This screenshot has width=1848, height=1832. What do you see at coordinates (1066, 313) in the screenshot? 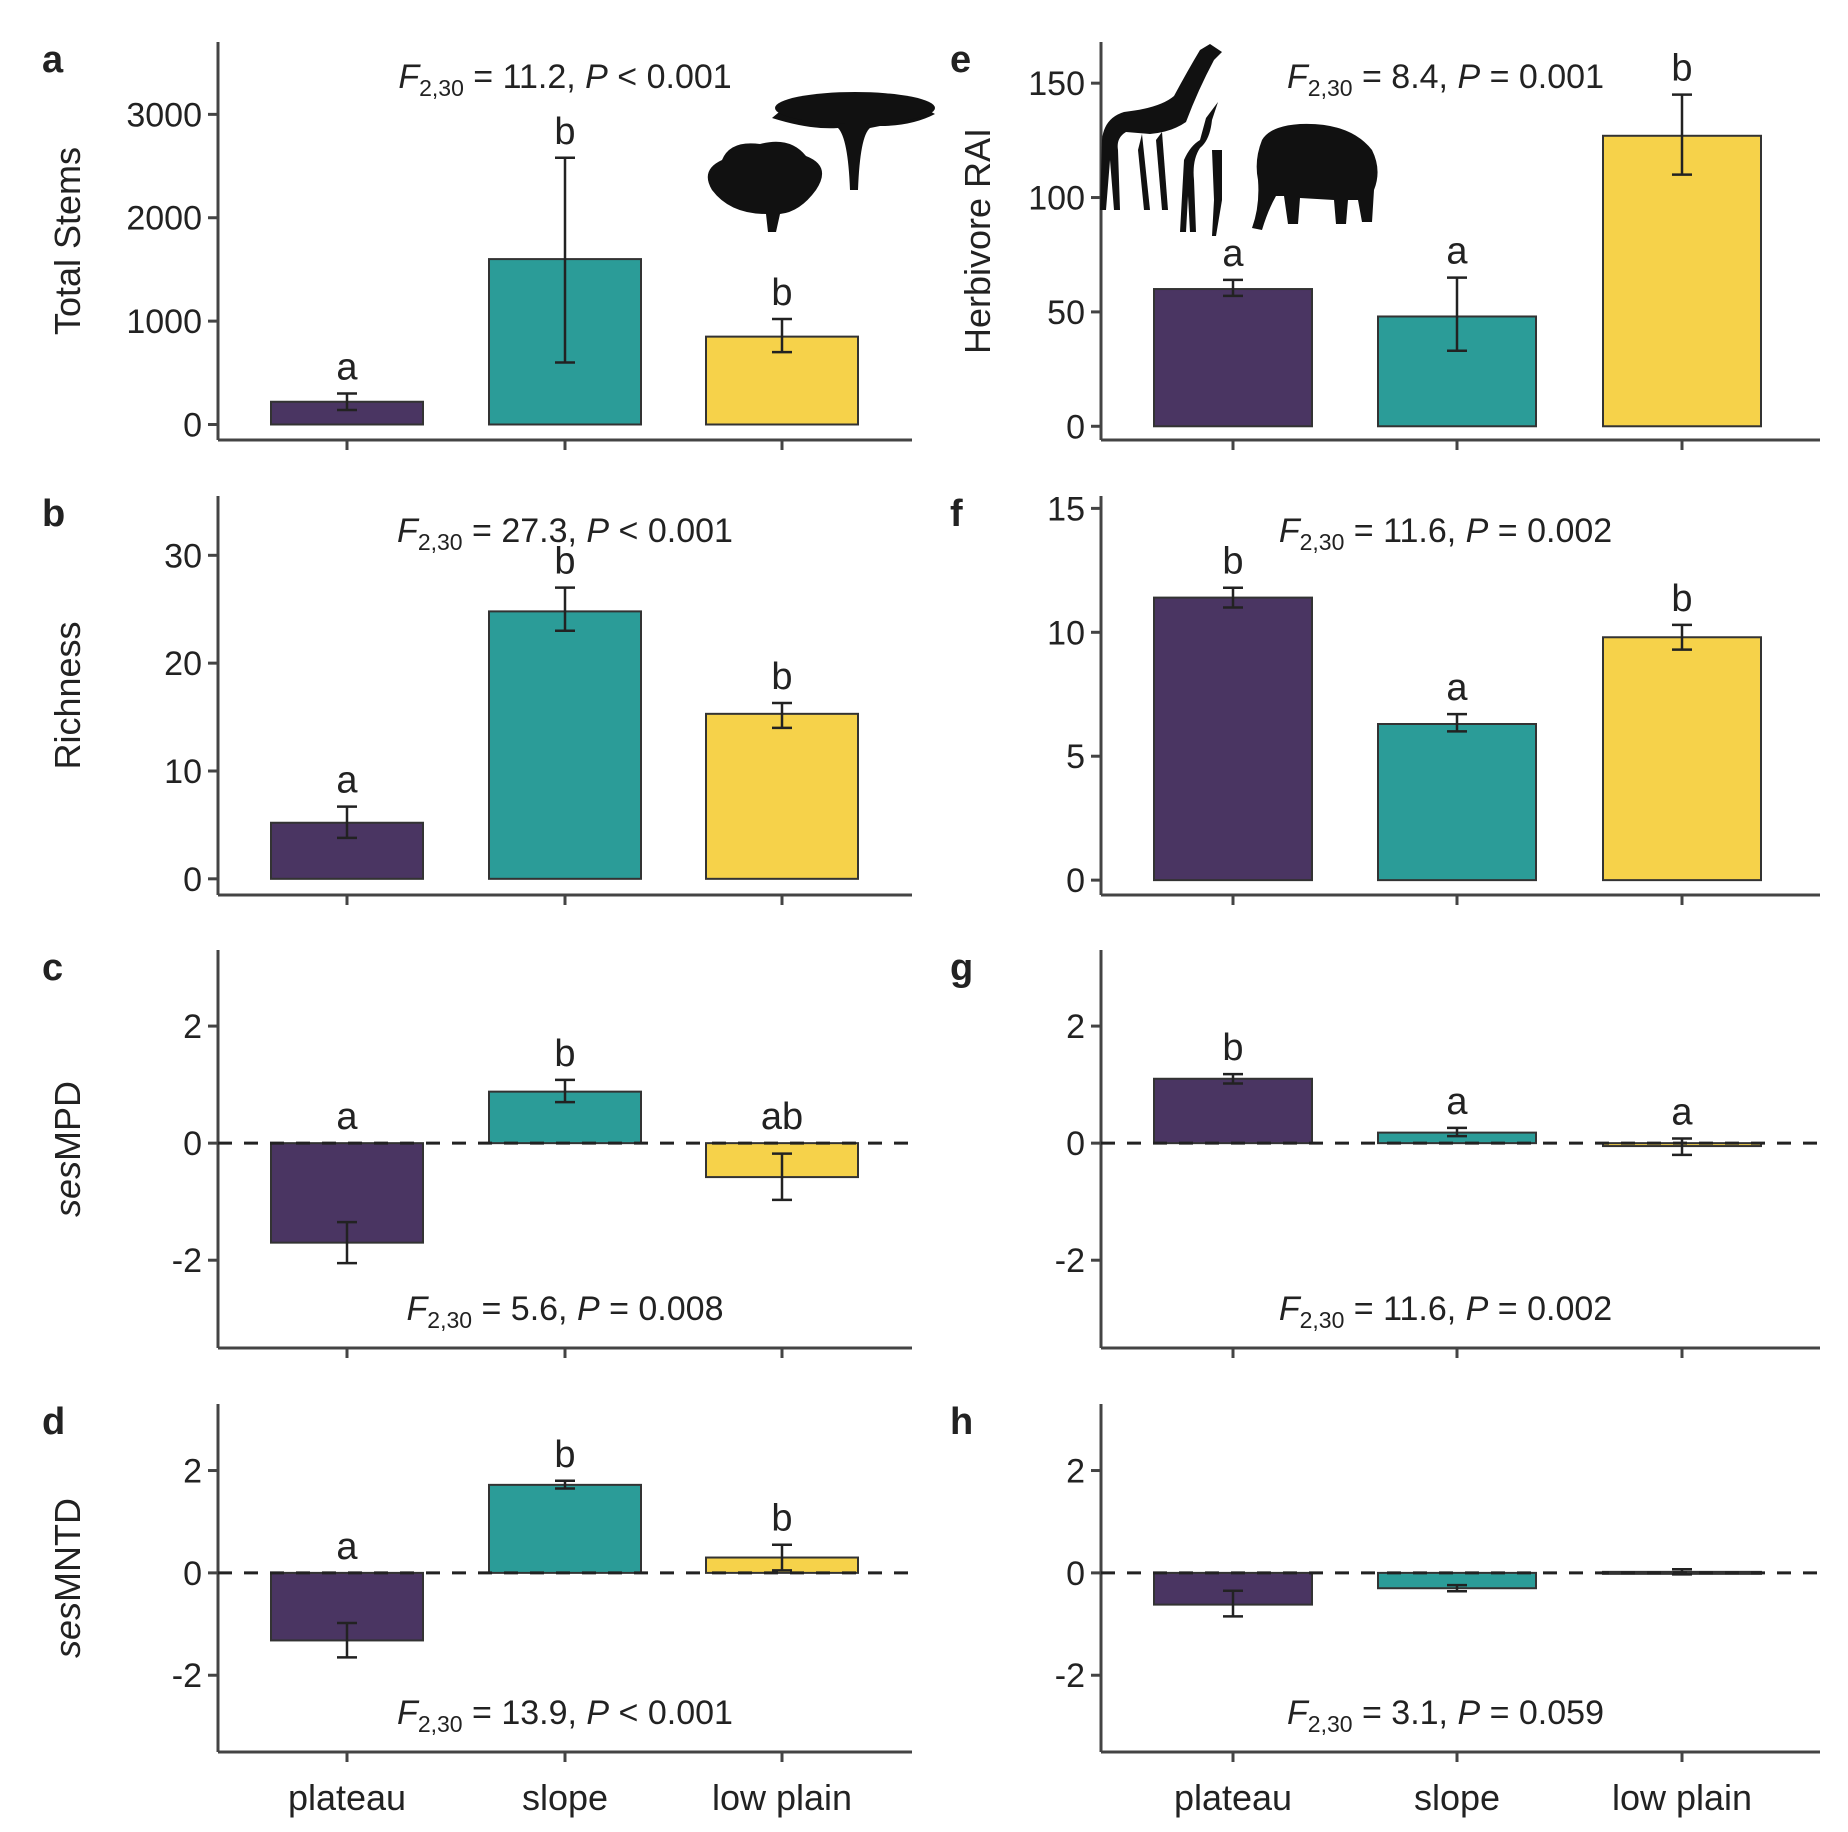
I see `y-tick-label: 50` at bounding box center [1066, 313].